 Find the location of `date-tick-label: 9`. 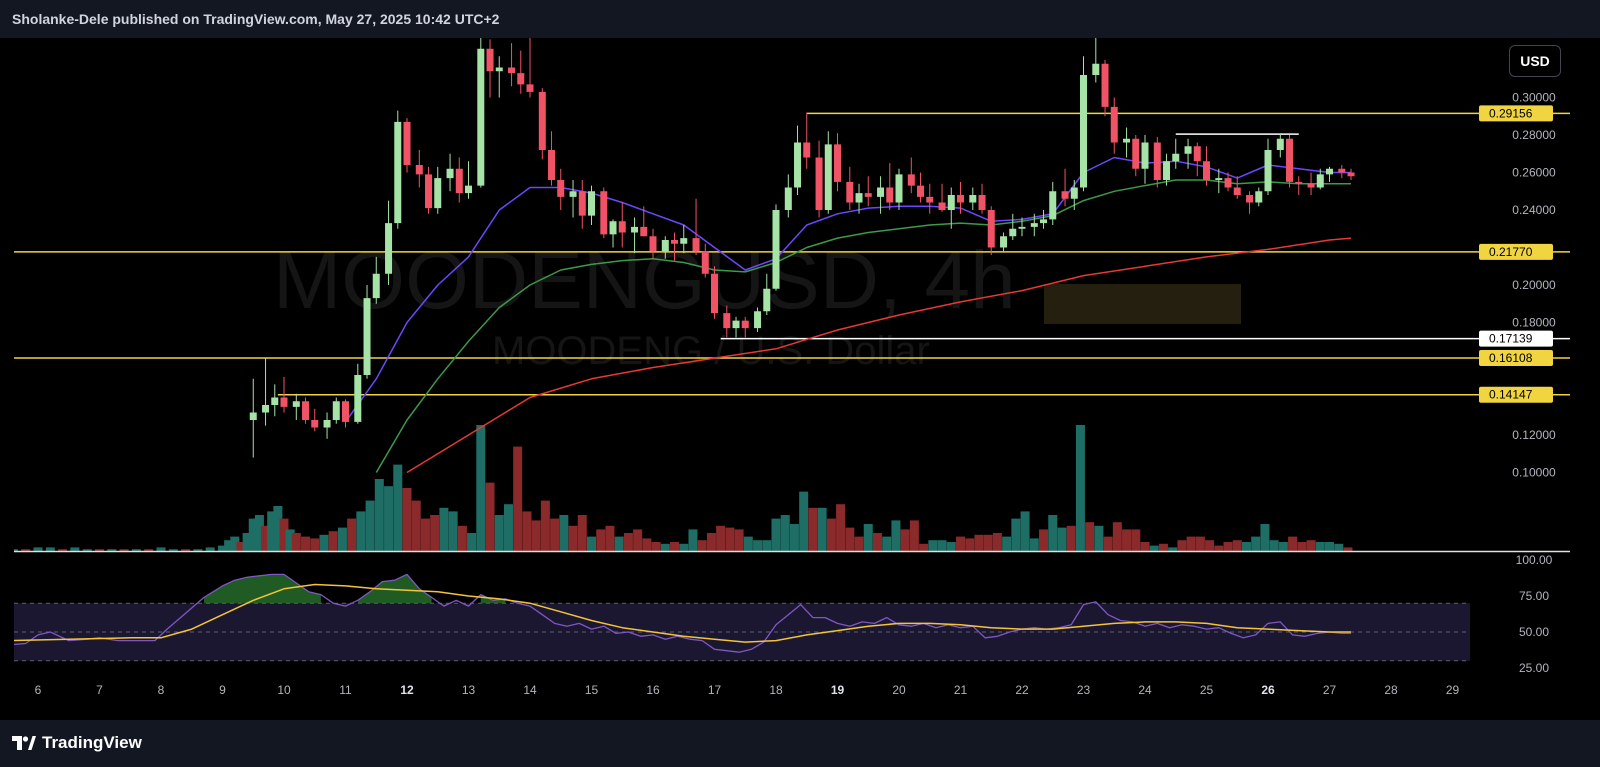

date-tick-label: 9 is located at coordinates (222, 690).